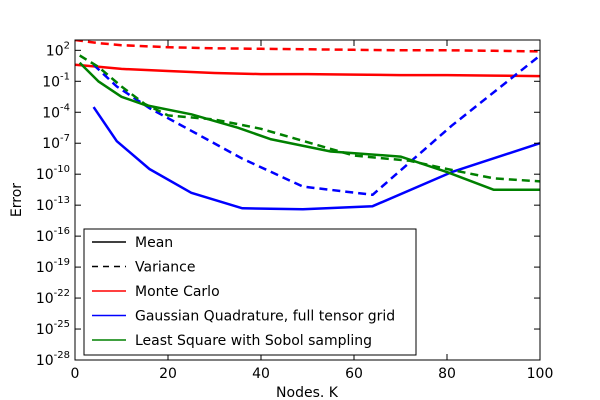 This screenshot has width=600, height=400. Describe the element at coordinates (53, 235) in the screenshot. I see `y-tick-label: 10⁻¹⁶` at that location.